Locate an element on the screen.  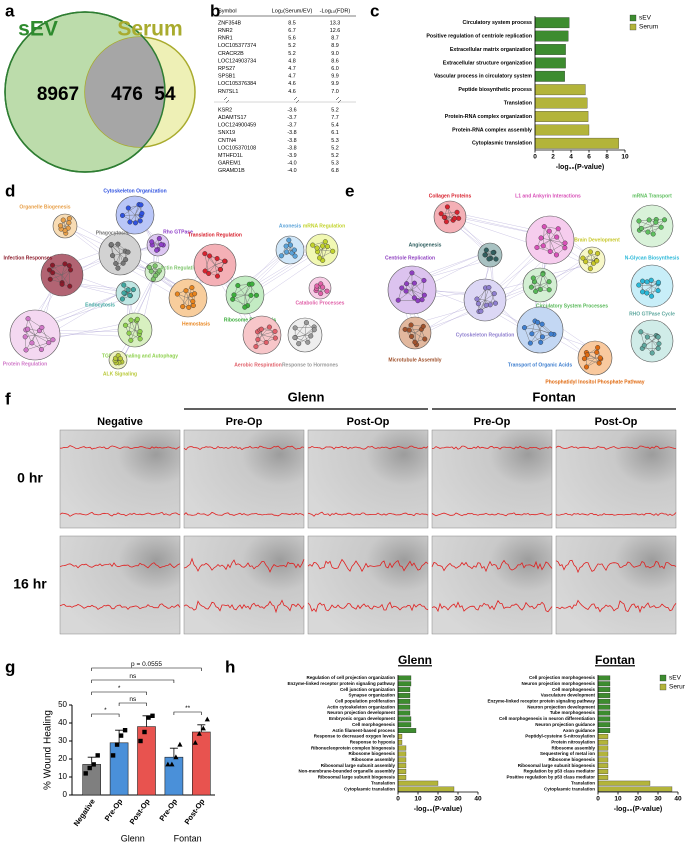
table-cell: 5.3 is located at coordinates (335, 164).